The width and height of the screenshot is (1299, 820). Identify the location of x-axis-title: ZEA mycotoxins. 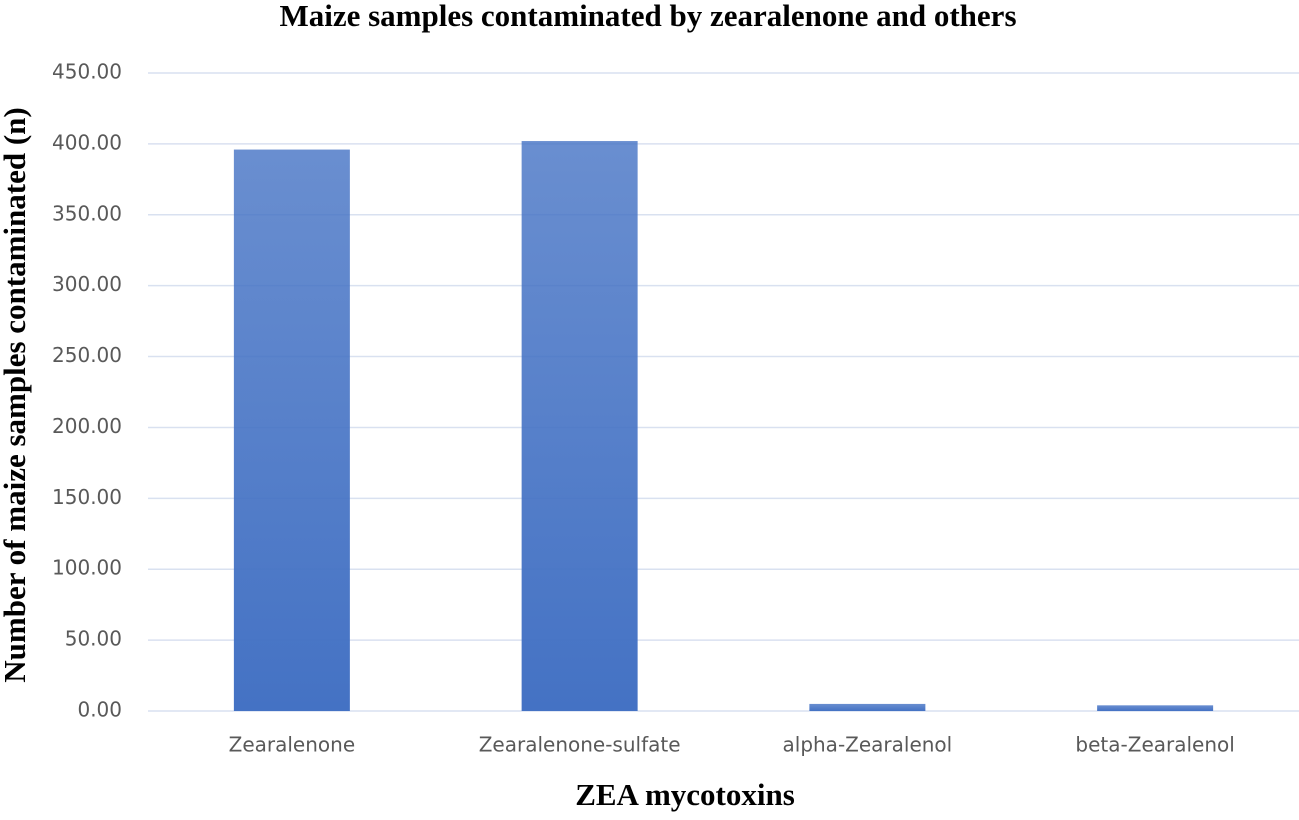
(685, 794).